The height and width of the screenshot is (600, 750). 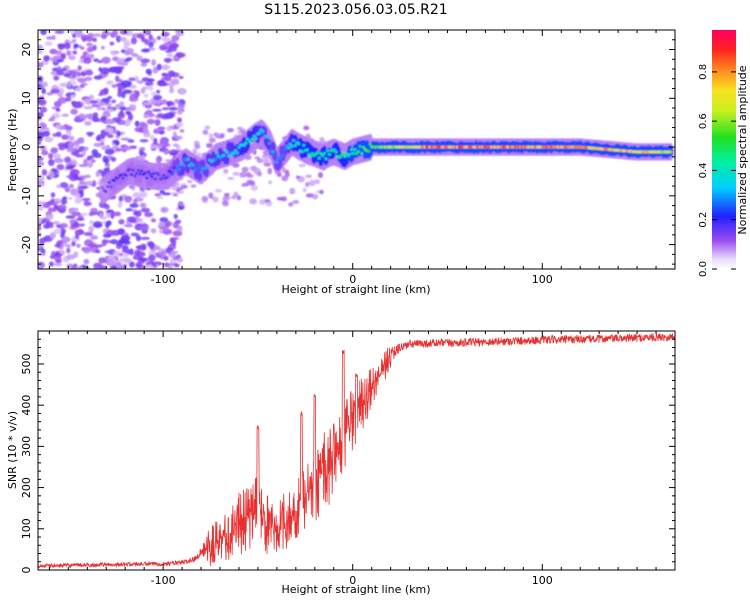 What do you see at coordinates (26, 363) in the screenshot?
I see `snr-ytick-label: 500` at bounding box center [26, 363].